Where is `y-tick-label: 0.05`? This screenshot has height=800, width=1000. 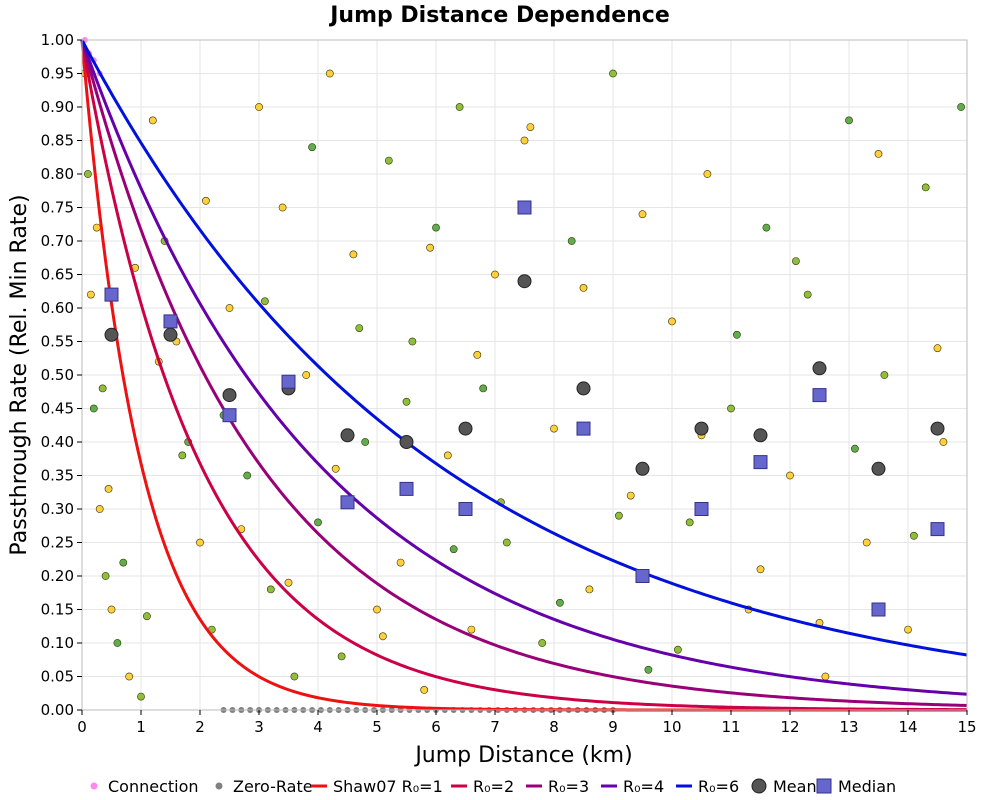 y-tick-label: 0.05 is located at coordinates (57, 677).